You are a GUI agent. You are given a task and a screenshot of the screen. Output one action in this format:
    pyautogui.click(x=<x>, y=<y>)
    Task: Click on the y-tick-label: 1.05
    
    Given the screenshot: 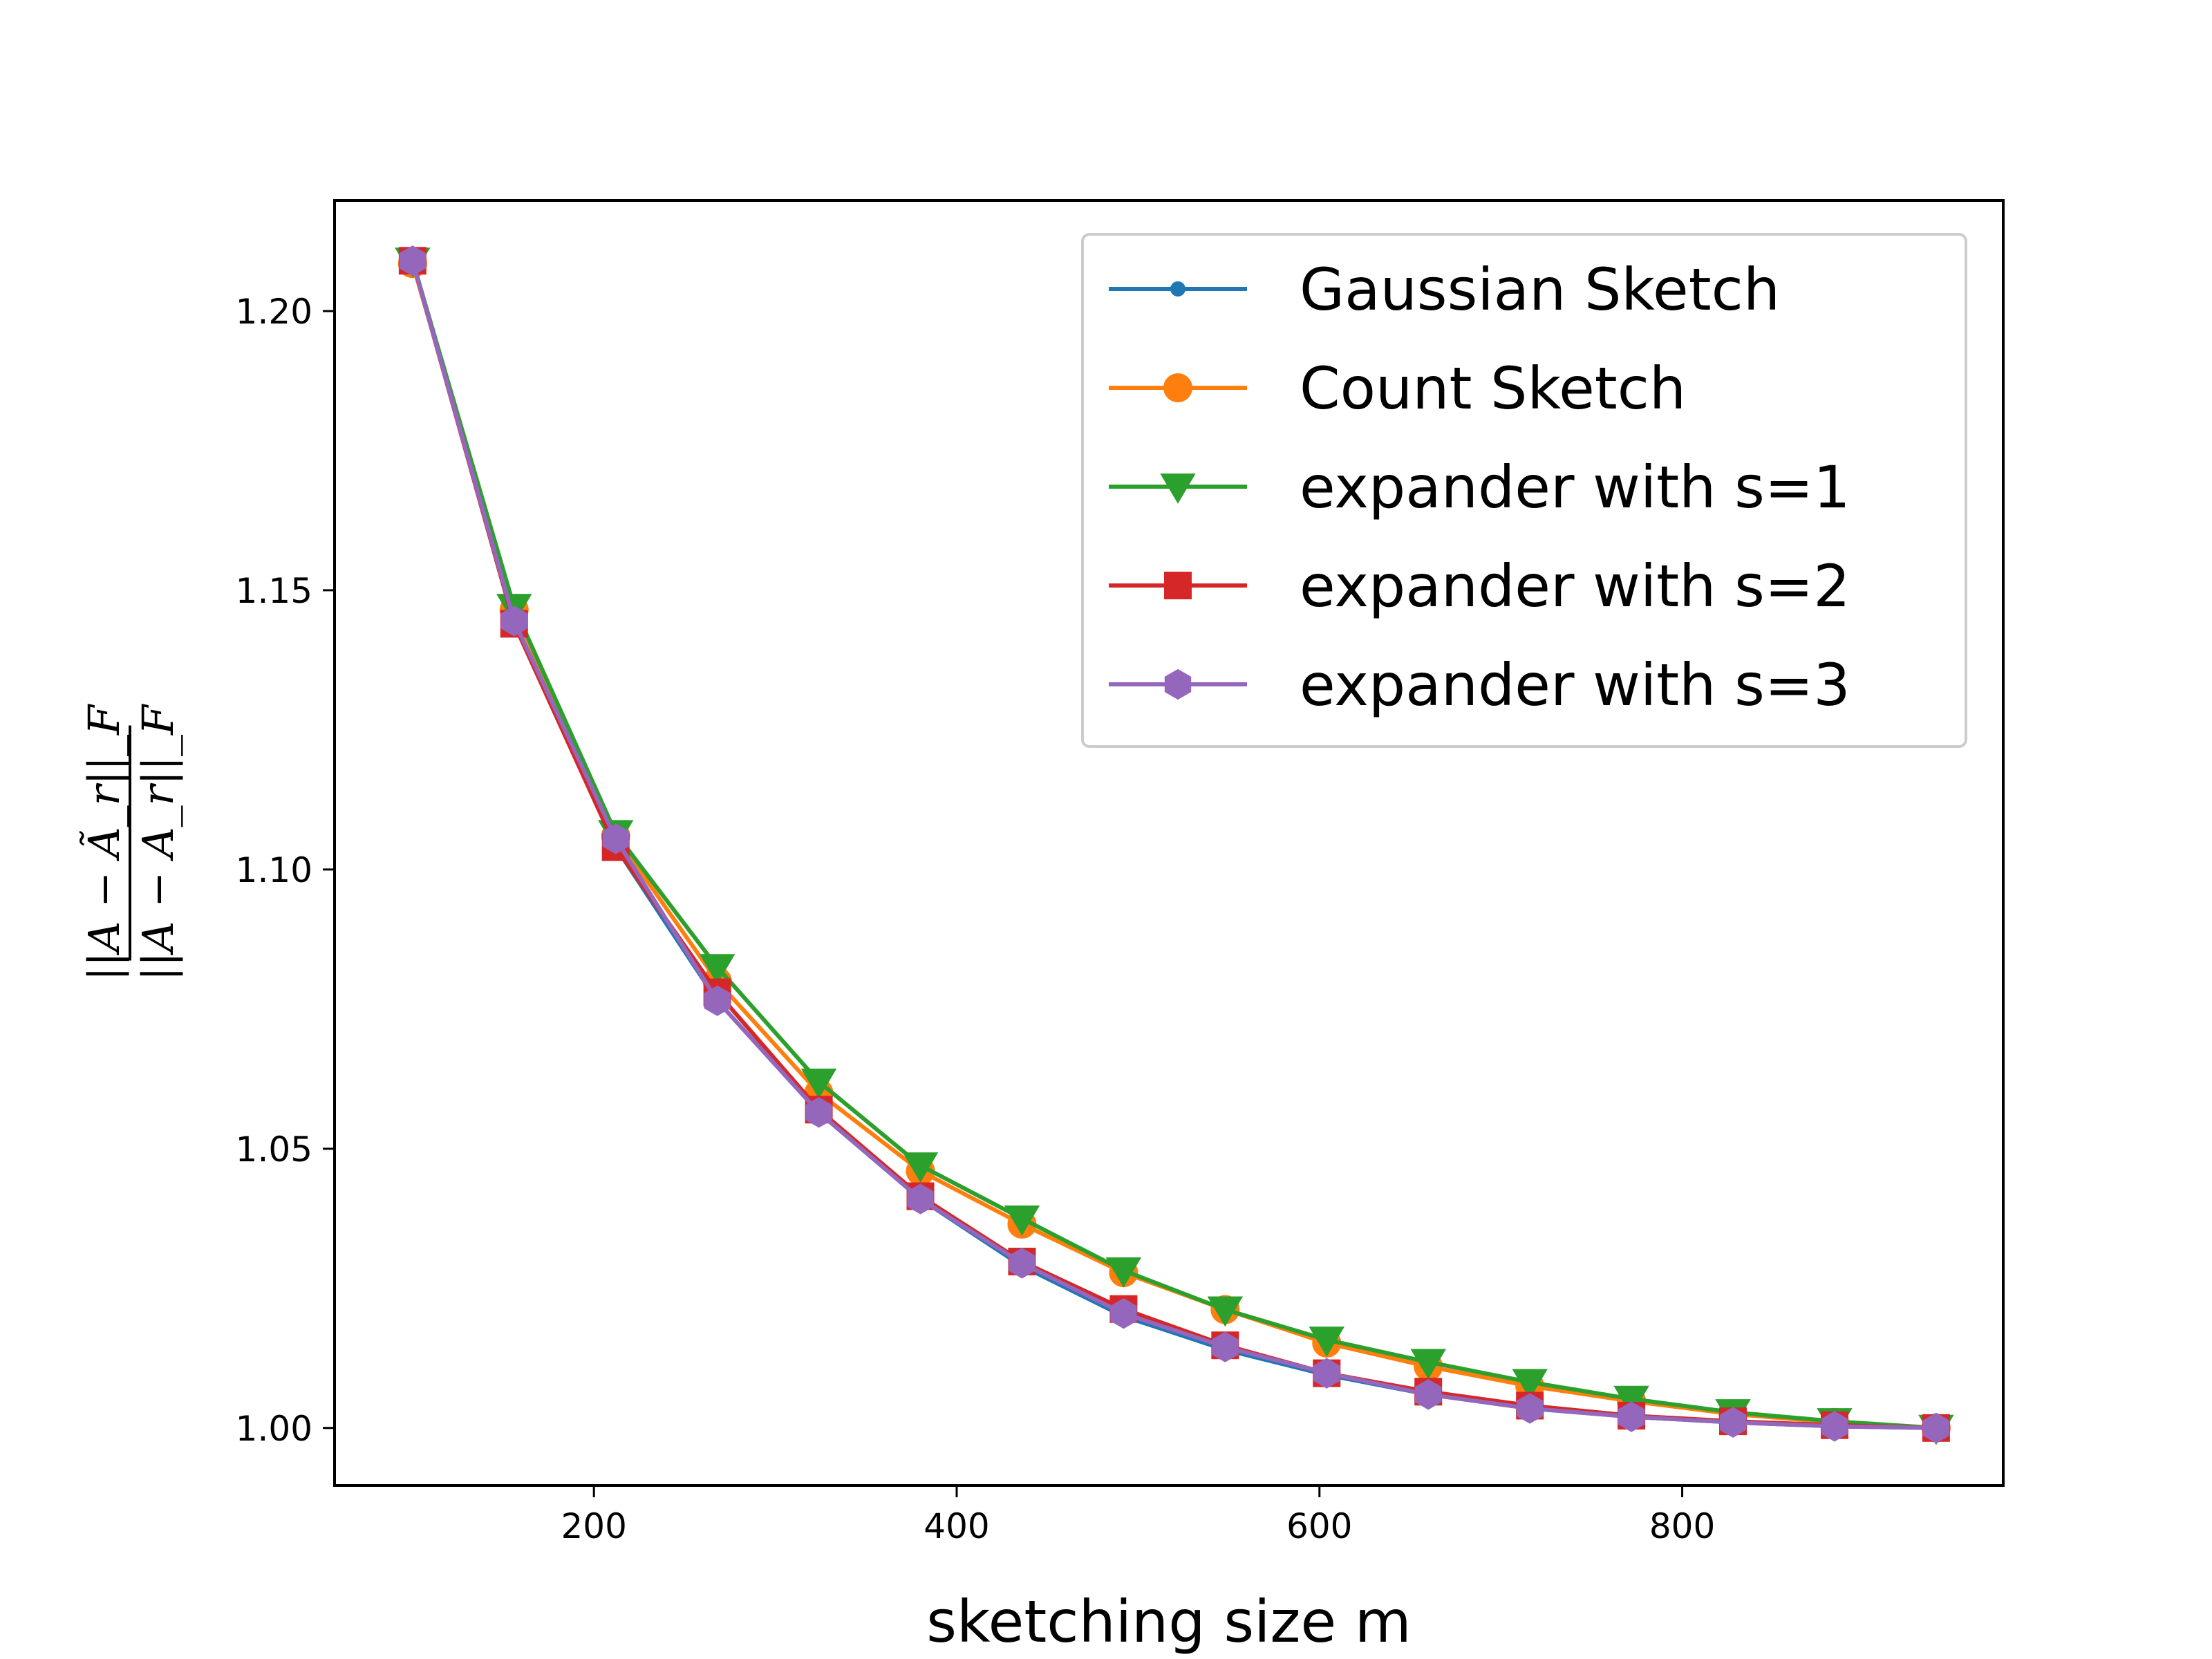 What is the action you would take?
    pyautogui.click(x=274, y=1150)
    